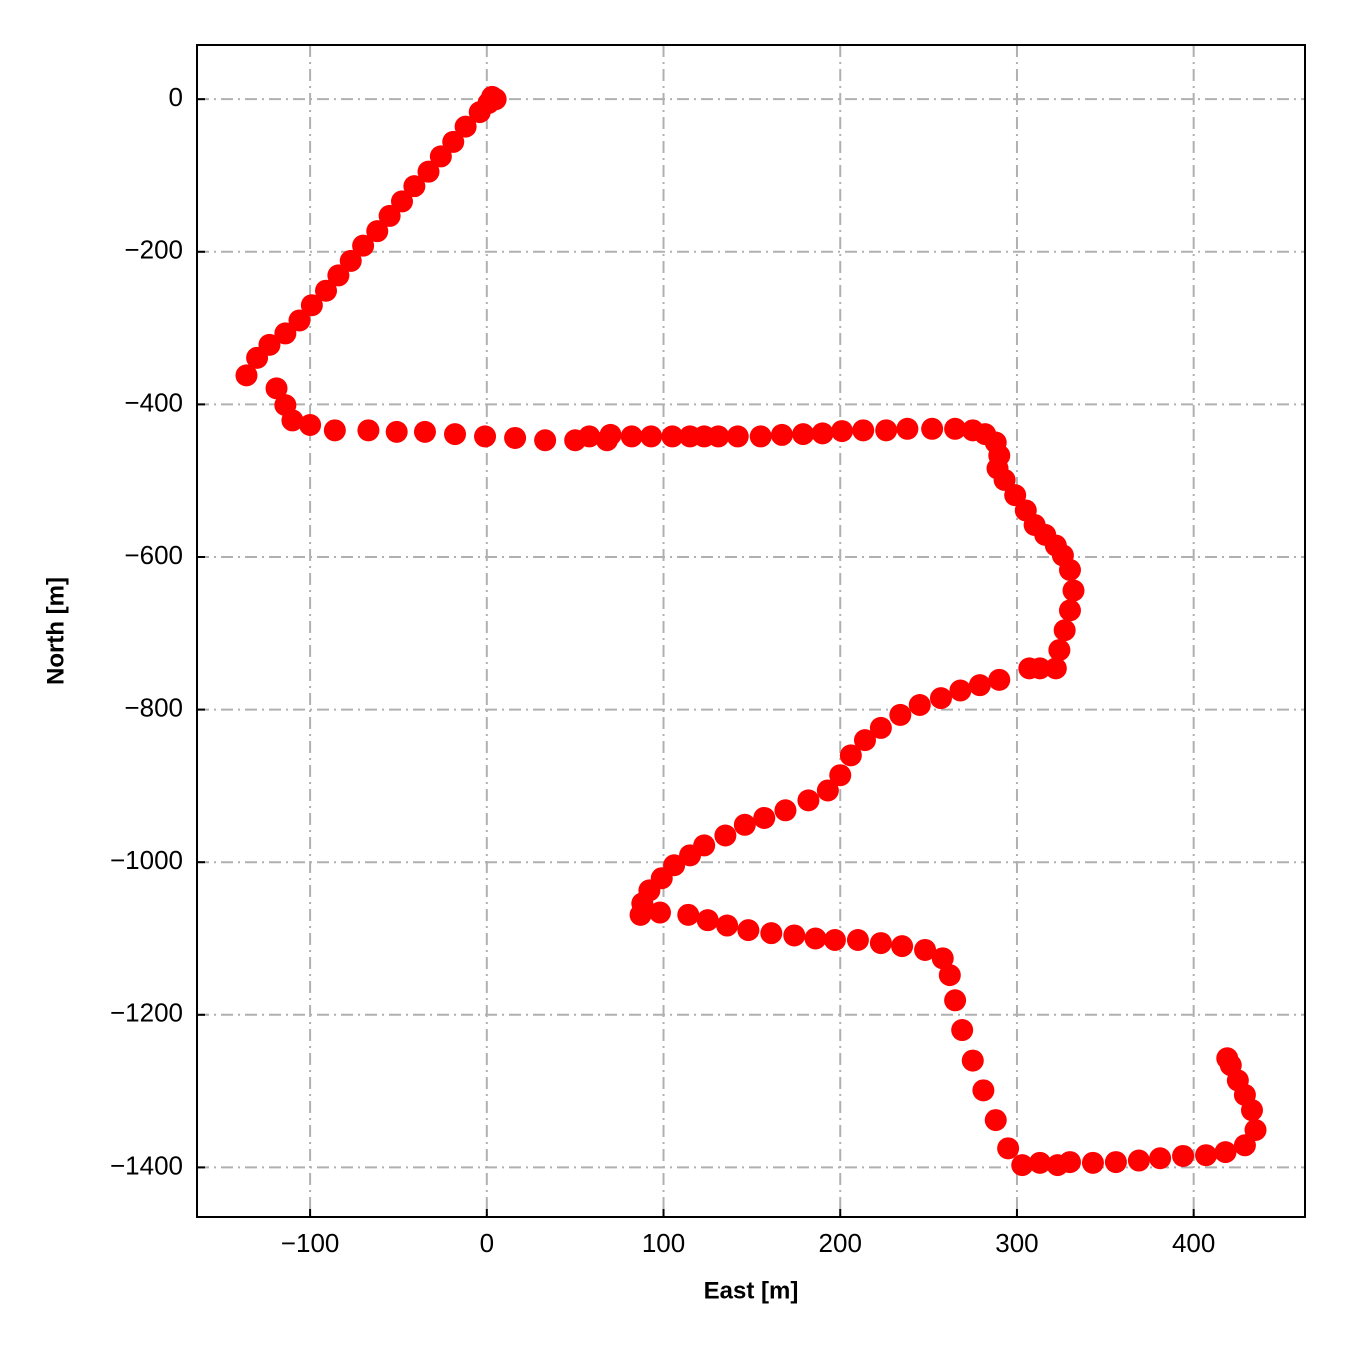  I want to click on x-tick-label: 200, so click(840, 1243).